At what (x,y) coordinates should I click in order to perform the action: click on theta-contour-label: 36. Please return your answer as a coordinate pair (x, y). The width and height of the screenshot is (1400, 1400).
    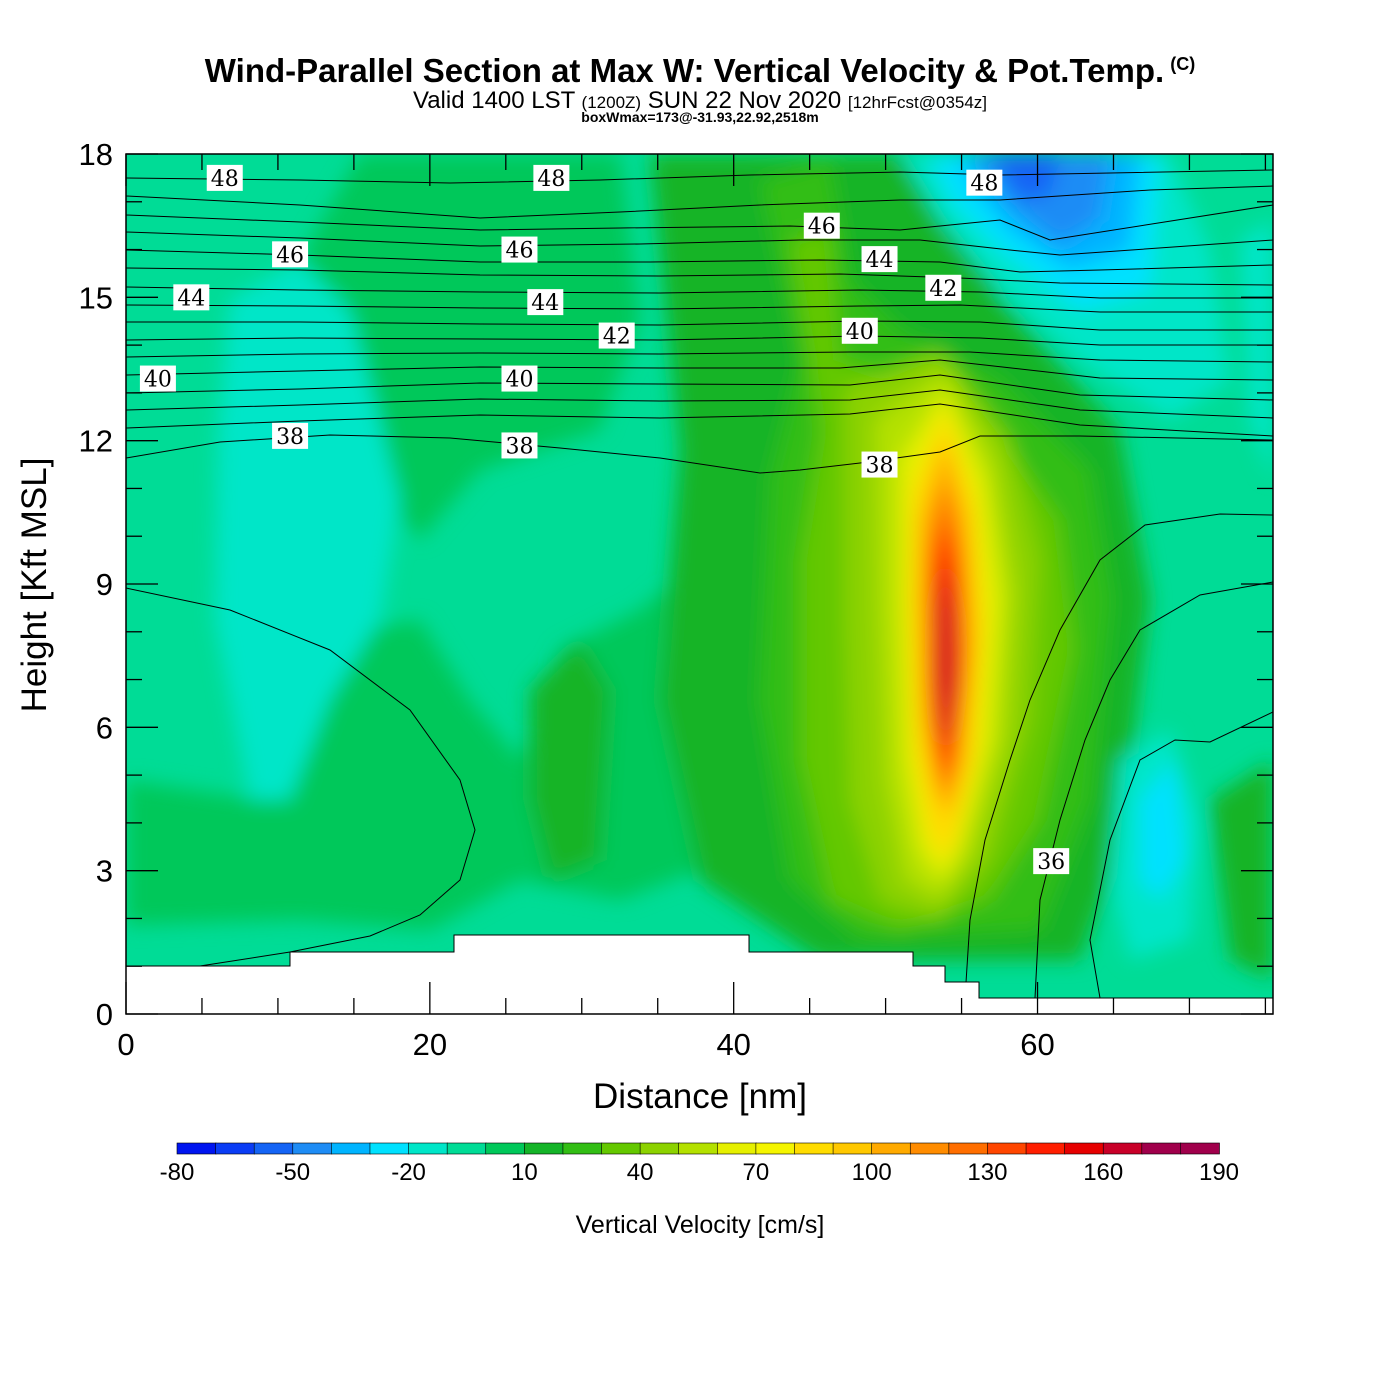
    Looking at the image, I should click on (1051, 861).